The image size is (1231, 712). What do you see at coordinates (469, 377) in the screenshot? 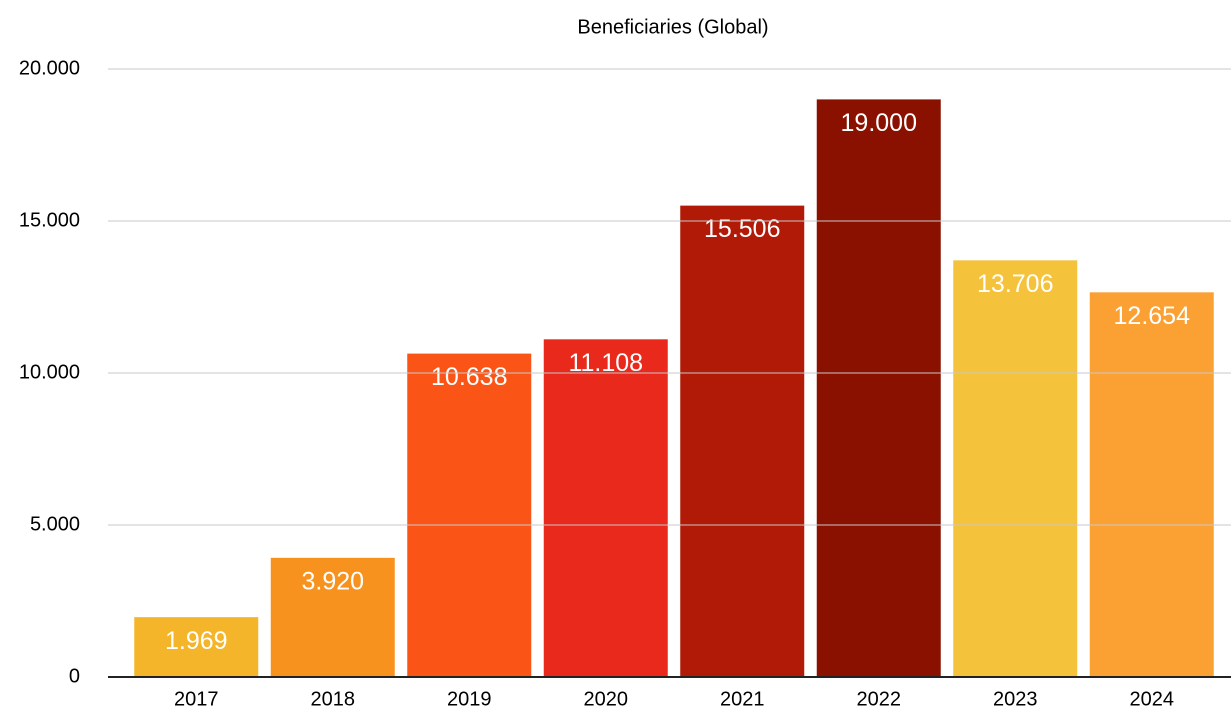
I see `value-label: 10.638` at bounding box center [469, 377].